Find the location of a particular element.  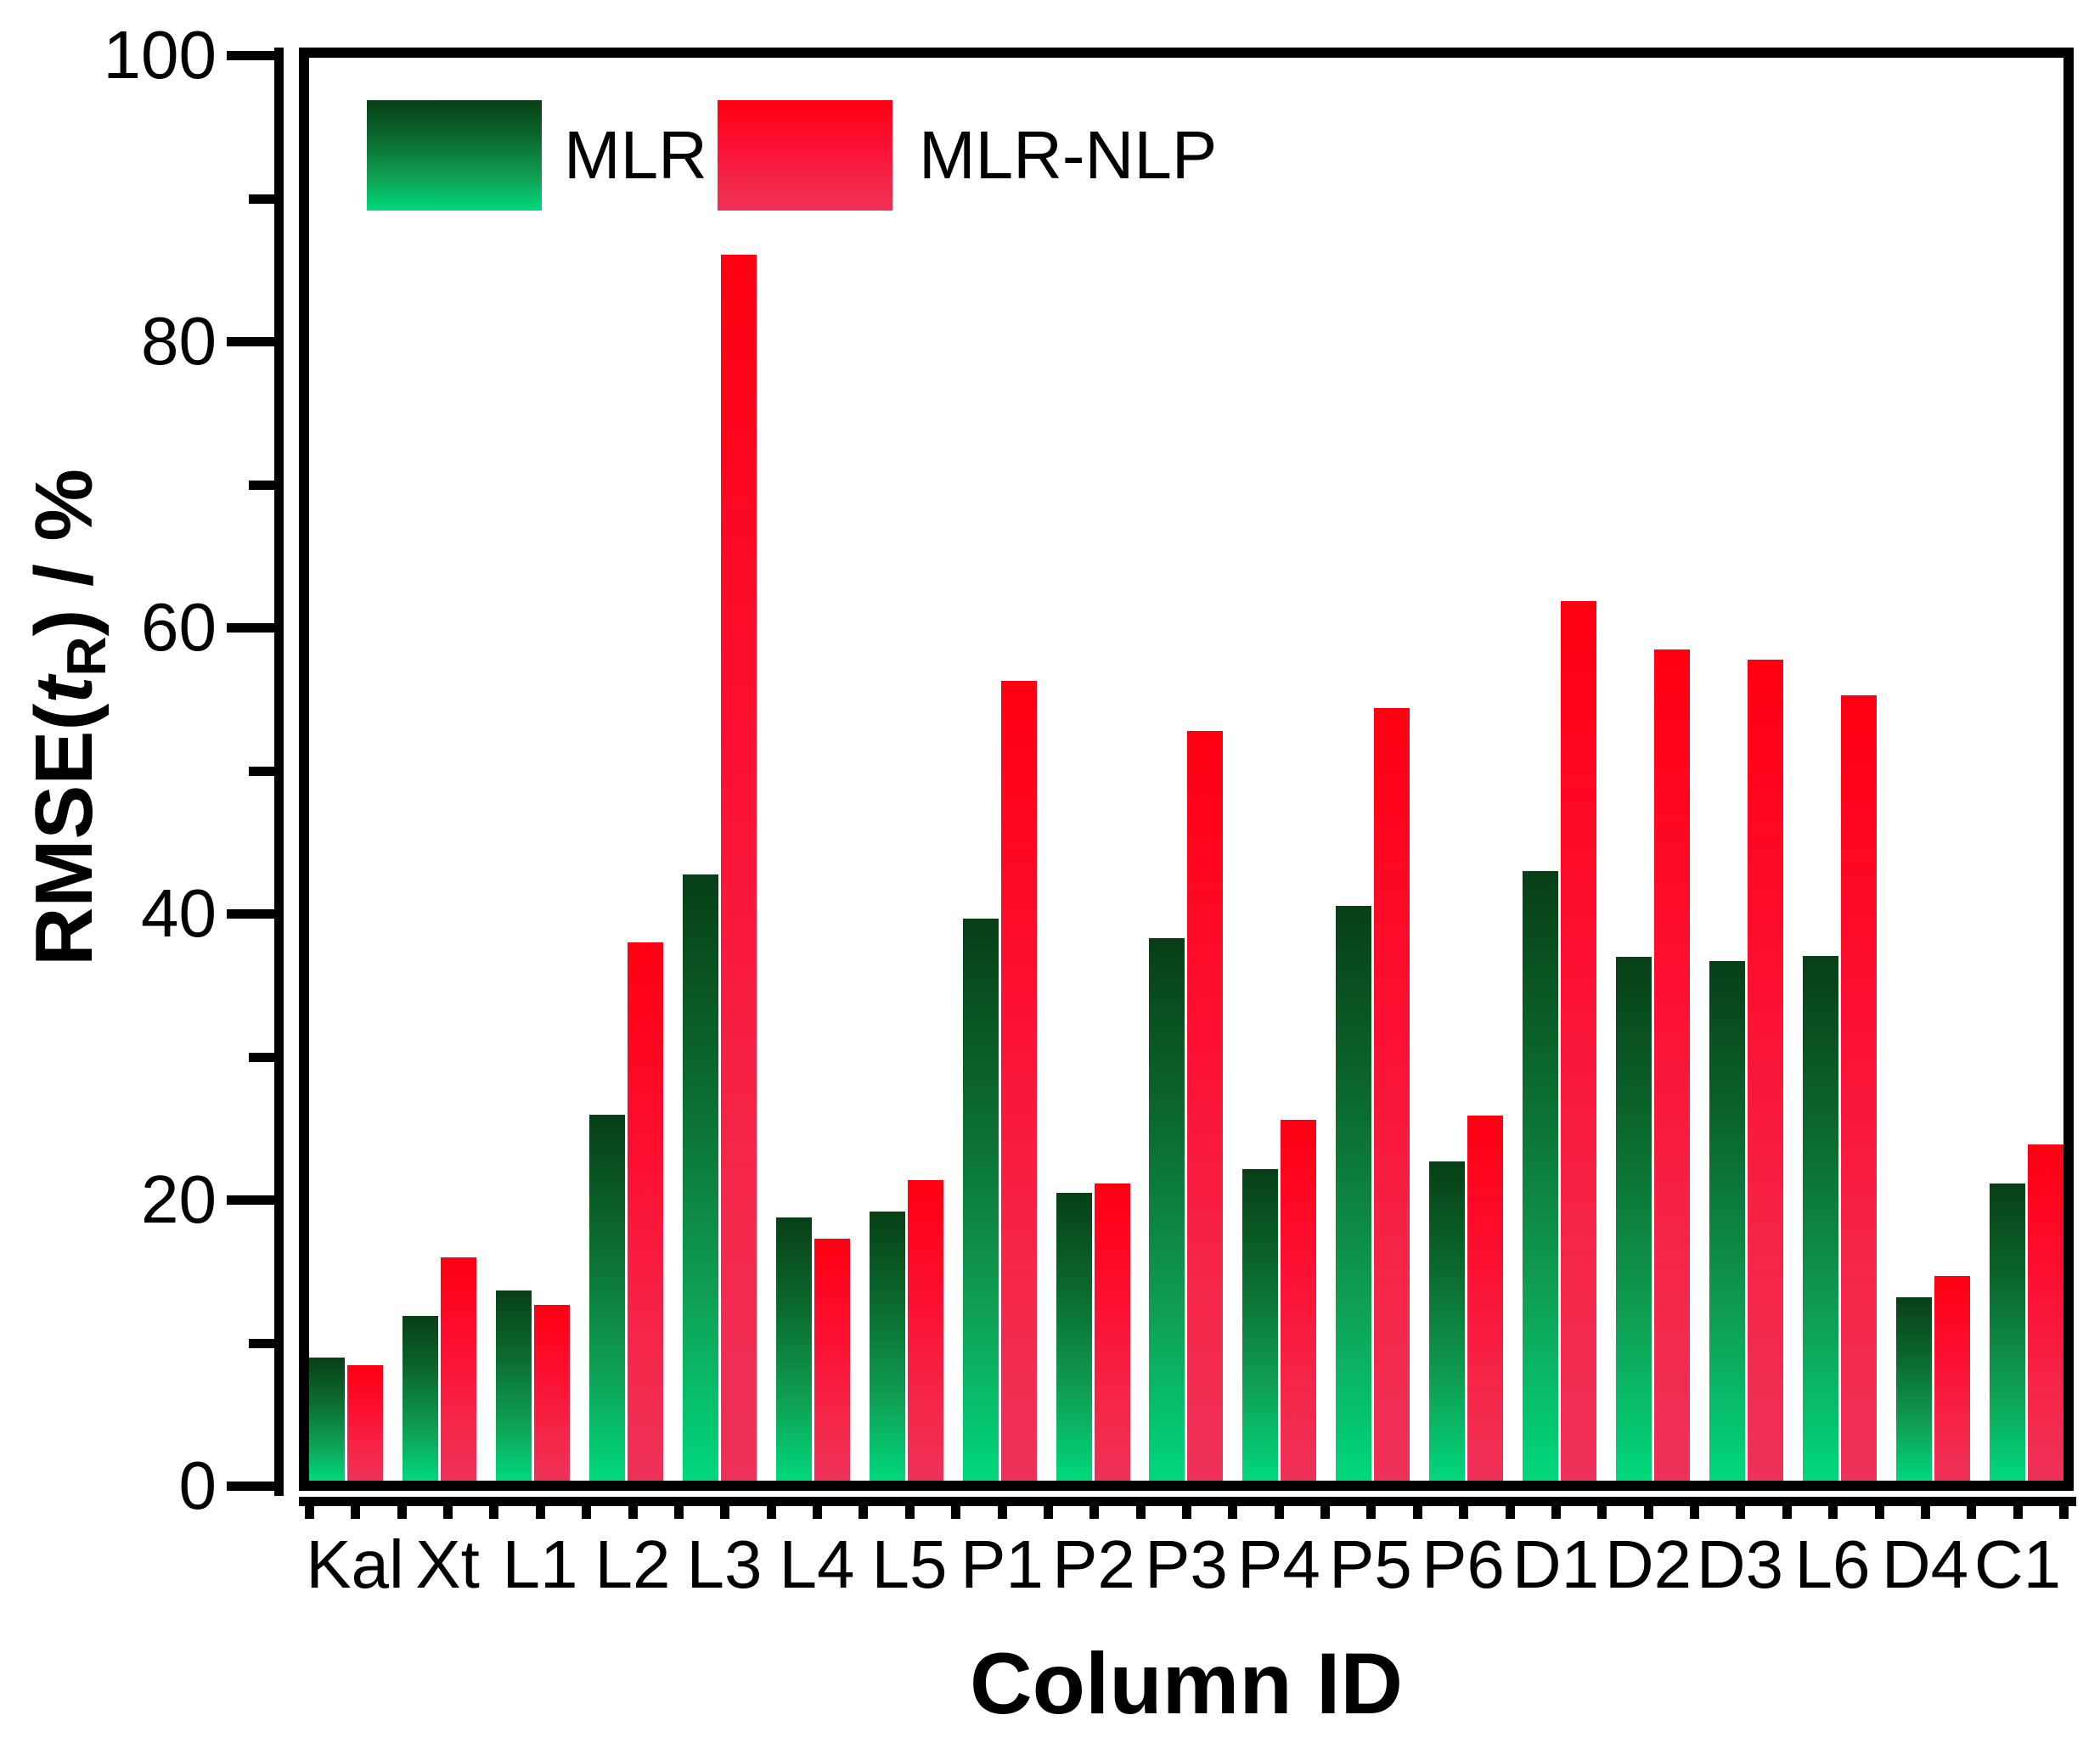

legend-label-mlr-nlp: MLR-NLP is located at coordinates (1068, 155).